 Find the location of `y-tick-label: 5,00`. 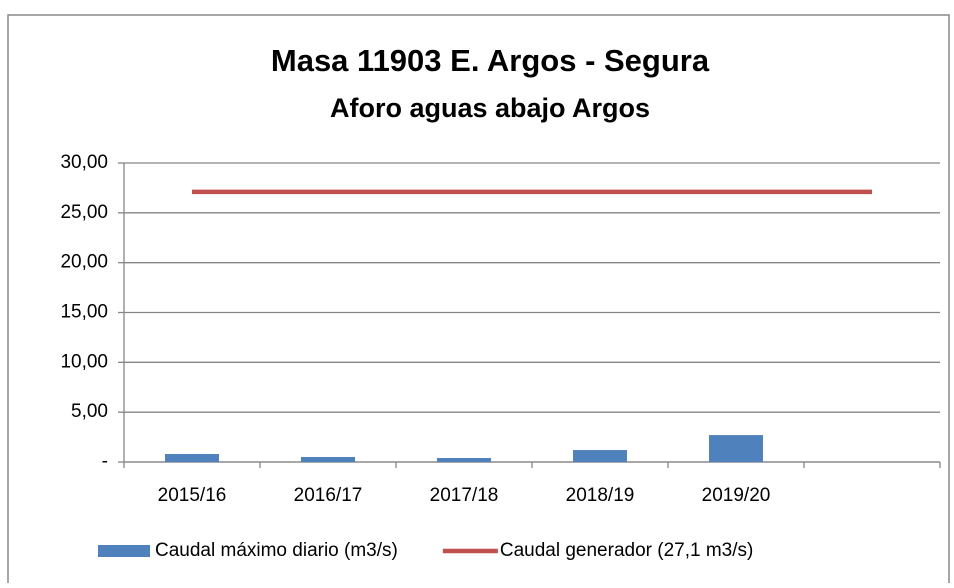

y-tick-label: 5,00 is located at coordinates (89, 411).